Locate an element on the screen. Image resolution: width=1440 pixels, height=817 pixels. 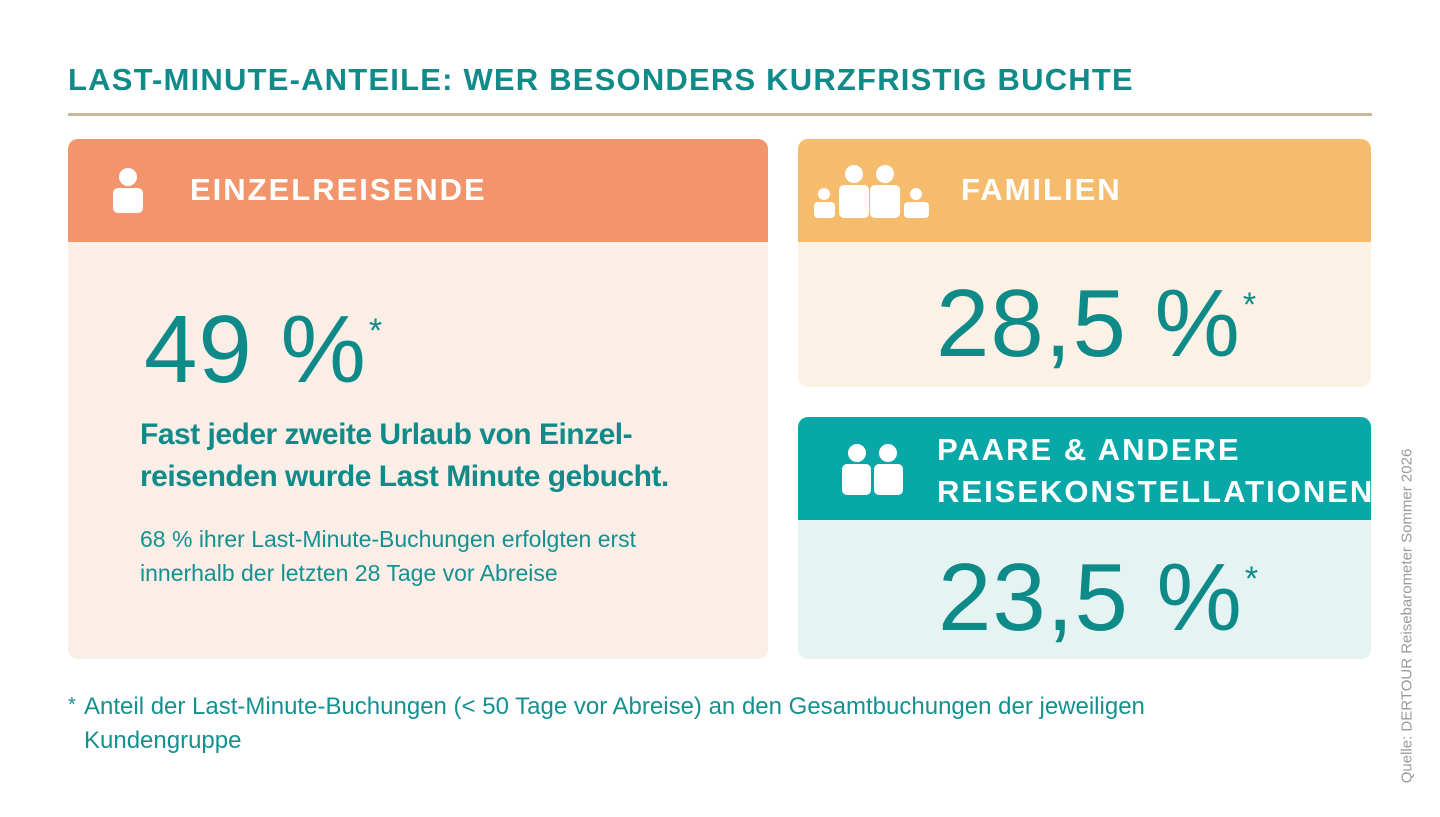
value-text: 23,5 % is located at coordinates (1090, 597).